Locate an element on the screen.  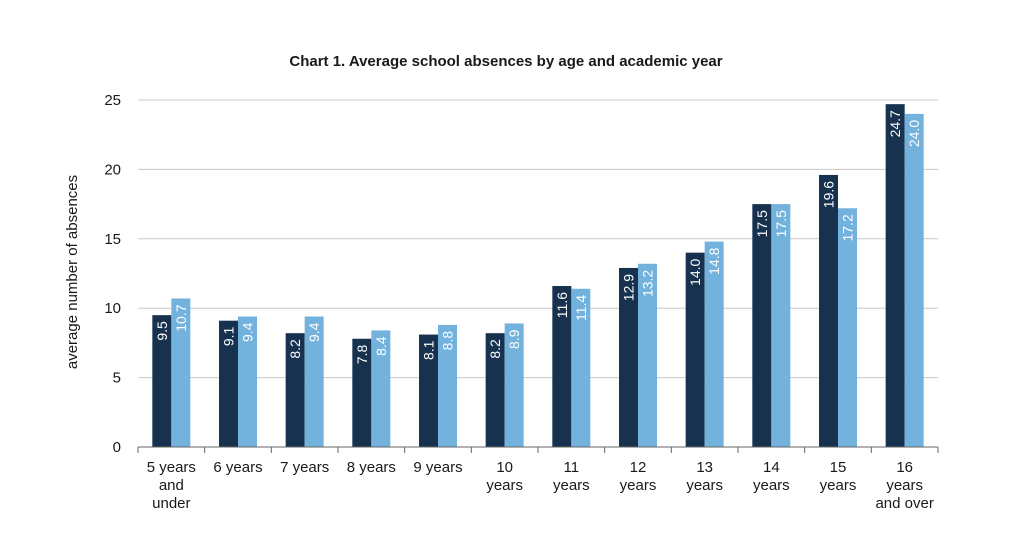
category-label-line: 7 years is located at coordinates (304, 467).